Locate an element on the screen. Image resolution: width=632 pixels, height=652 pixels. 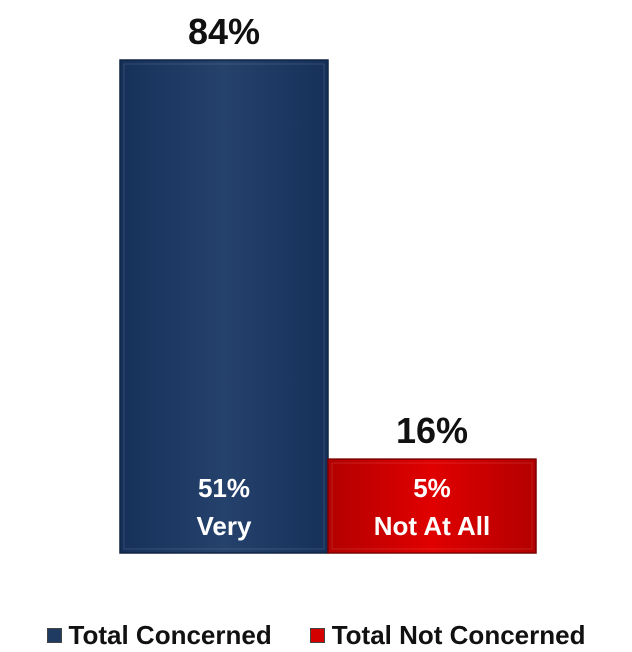
inner-value-label-total-concerned: 51% is located at coordinates (224, 488).